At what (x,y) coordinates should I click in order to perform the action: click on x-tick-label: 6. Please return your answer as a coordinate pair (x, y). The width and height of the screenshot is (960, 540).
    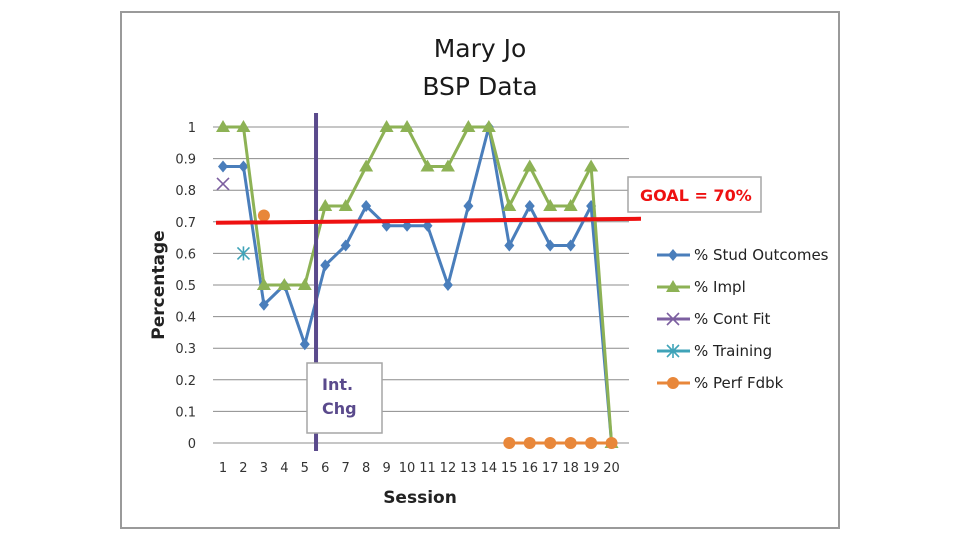
    Looking at the image, I should click on (325, 468).